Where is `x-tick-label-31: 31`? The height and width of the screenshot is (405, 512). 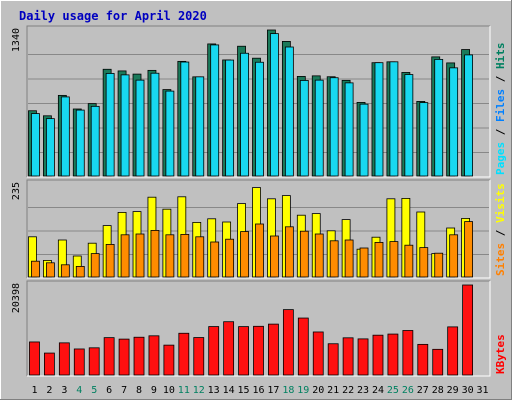 x-tick-label-31: 31 is located at coordinates (483, 390).